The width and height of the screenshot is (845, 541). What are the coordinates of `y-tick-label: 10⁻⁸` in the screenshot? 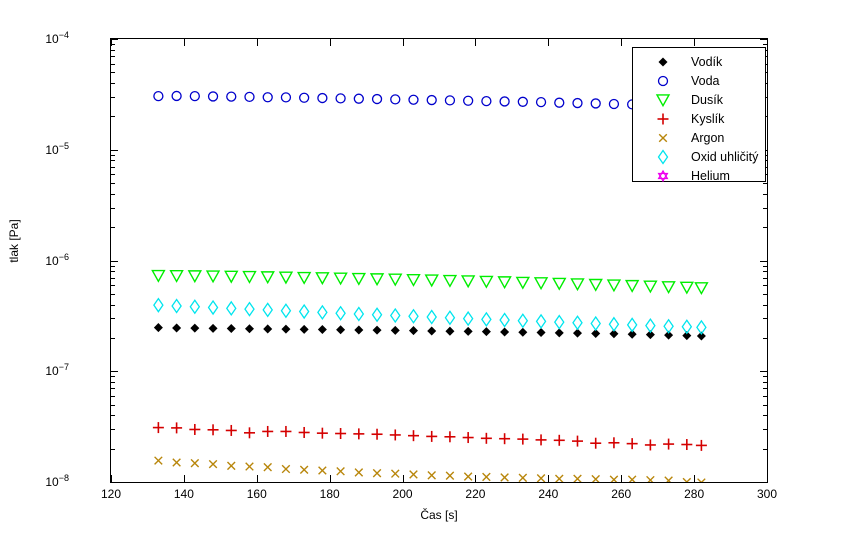 It's located at (57, 481).